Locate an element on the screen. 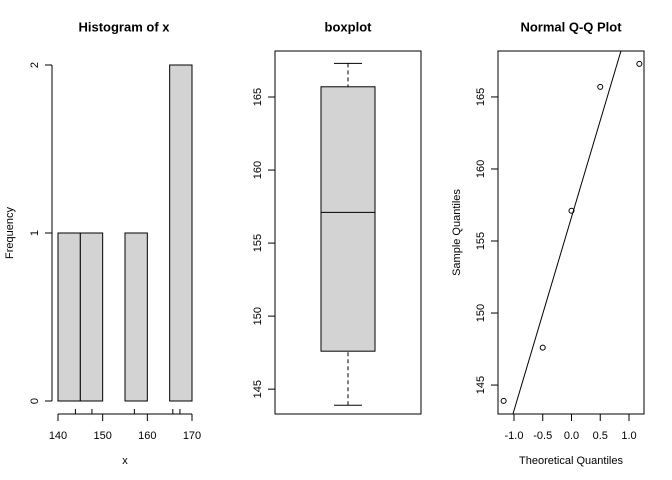 This screenshot has width=672, height=480. x-tick-label: 0.5 is located at coordinates (600, 436).